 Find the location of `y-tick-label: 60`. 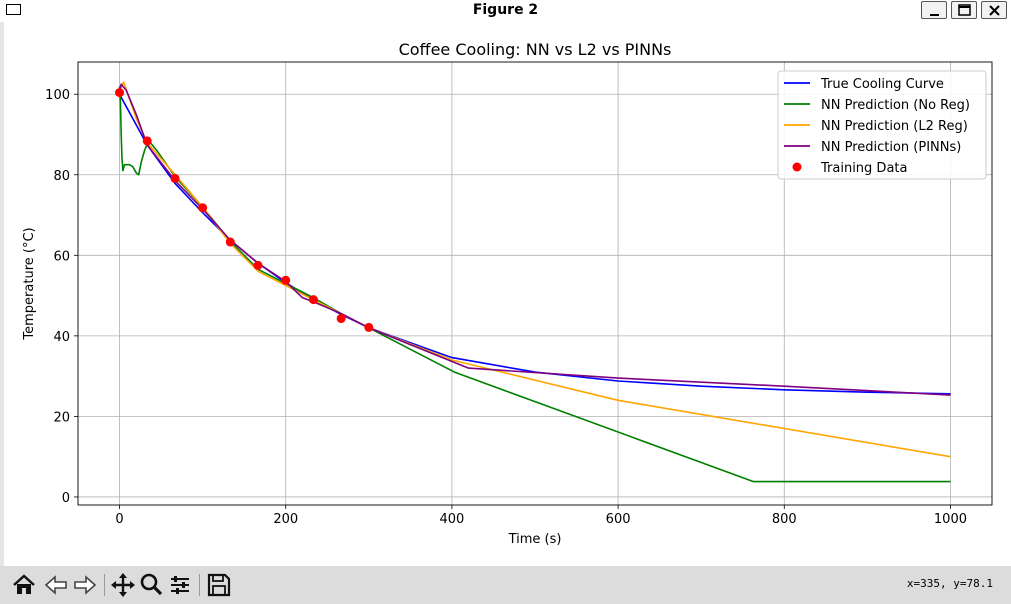

y-tick-label: 60 is located at coordinates (61, 256).